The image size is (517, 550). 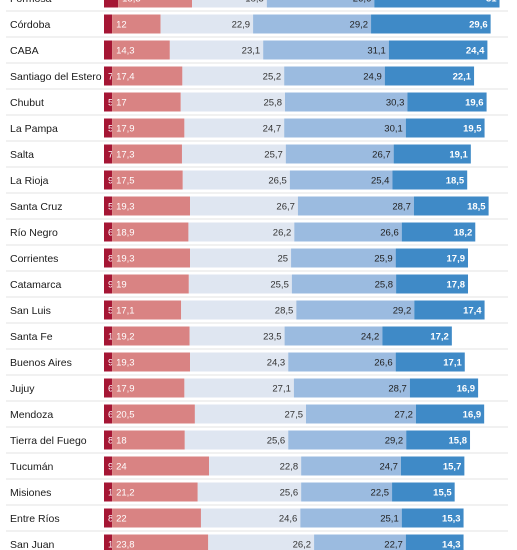 I want to click on data-label: 5, so click(x=110, y=207).